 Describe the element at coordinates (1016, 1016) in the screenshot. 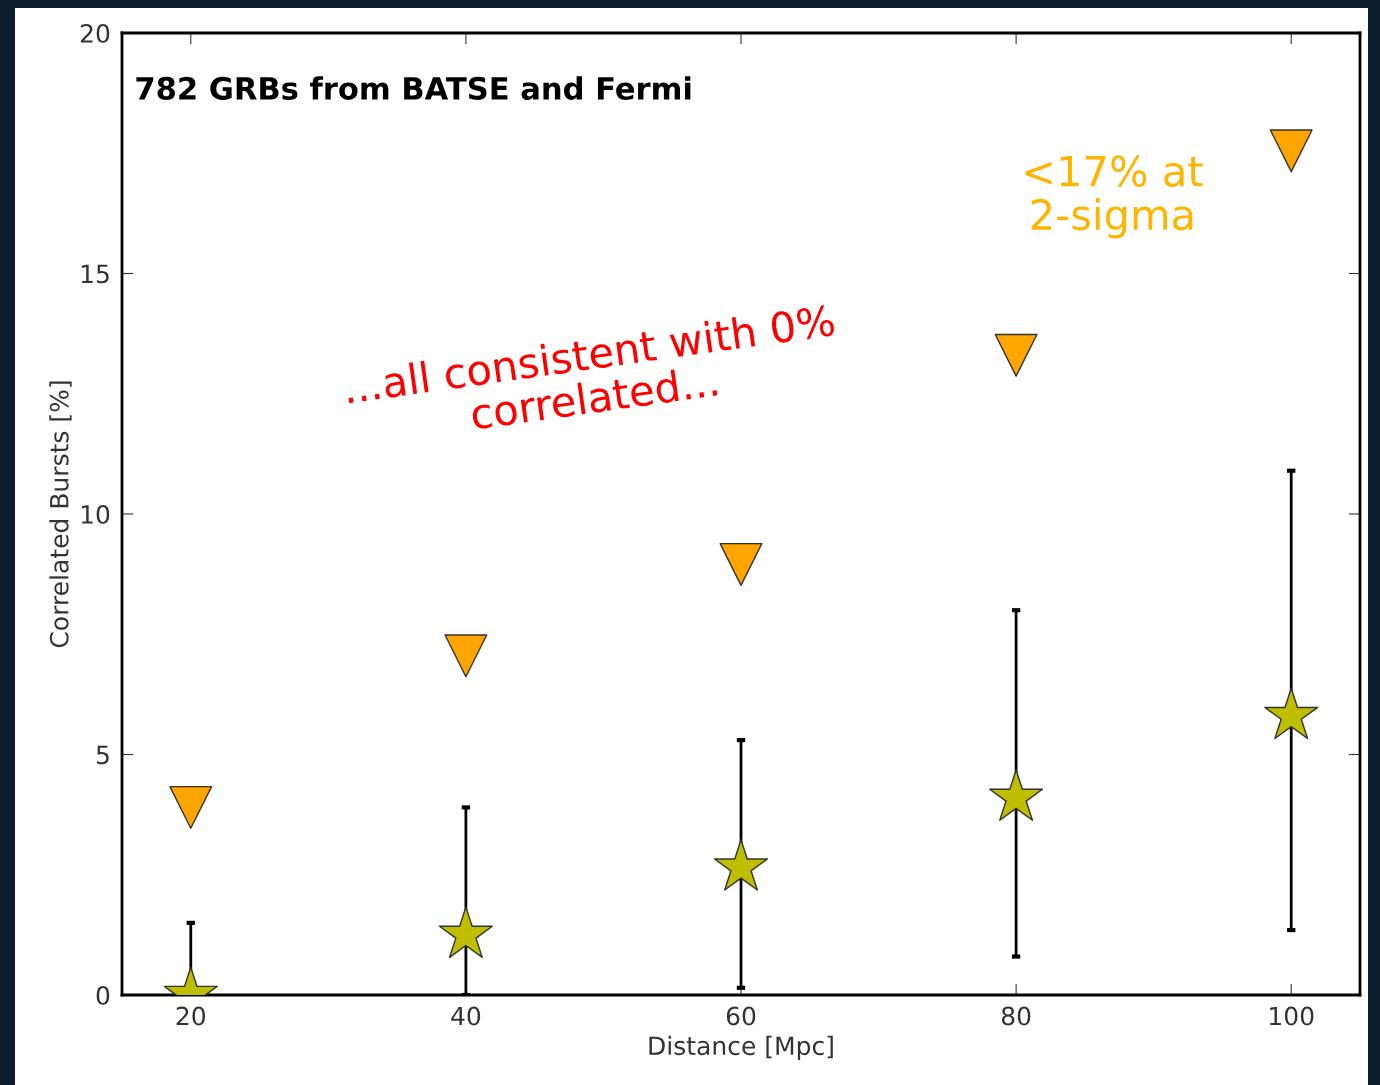

I see `x-tick-label: 80` at that location.